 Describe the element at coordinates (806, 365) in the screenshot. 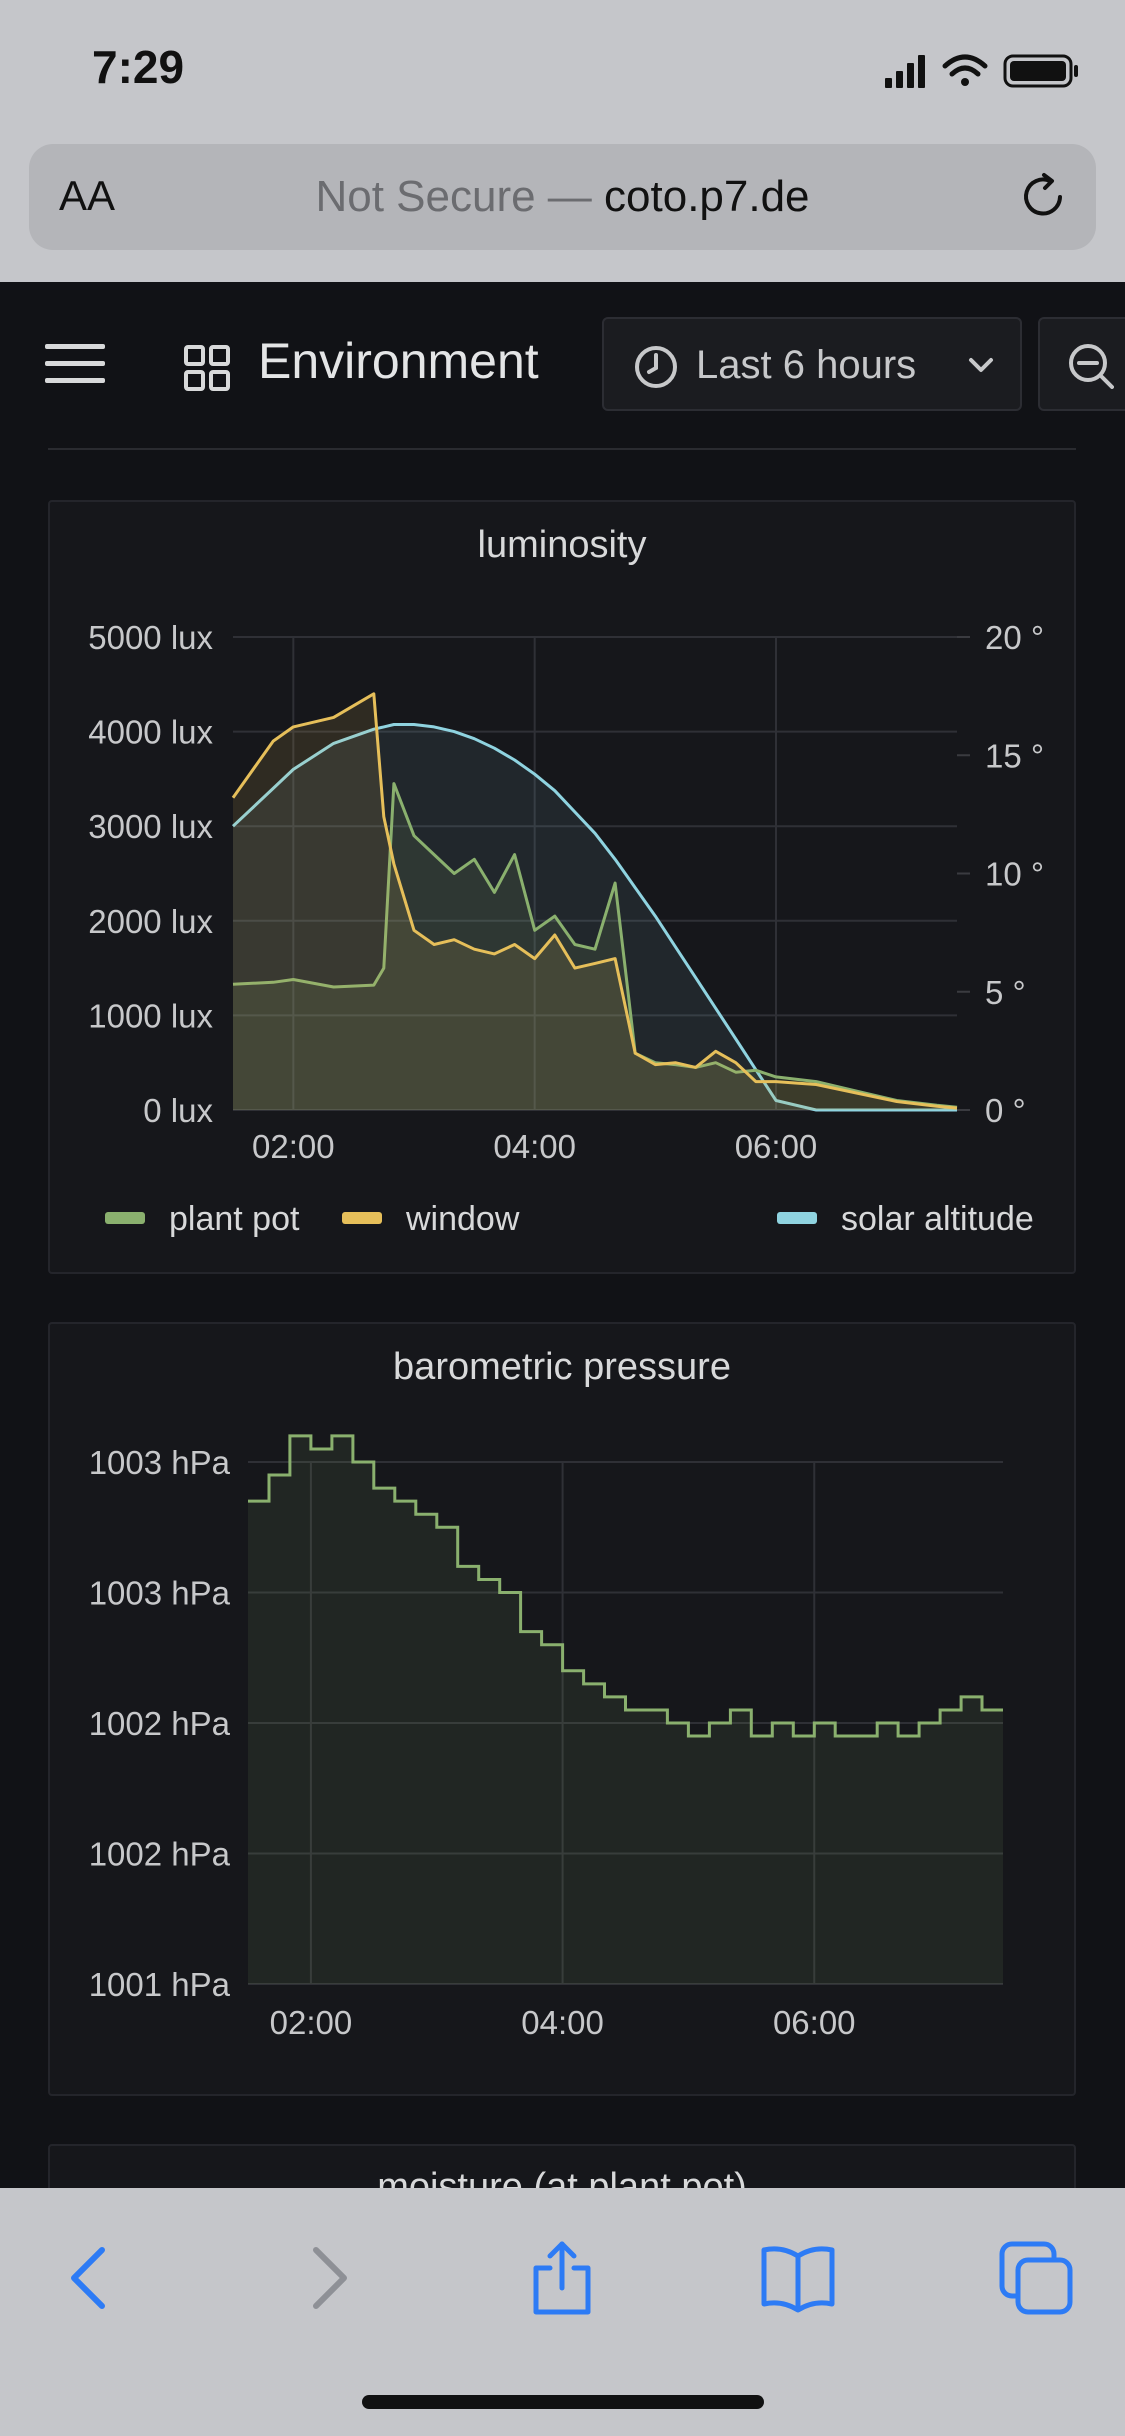

I see `time-range-label: Last 6 hours` at that location.